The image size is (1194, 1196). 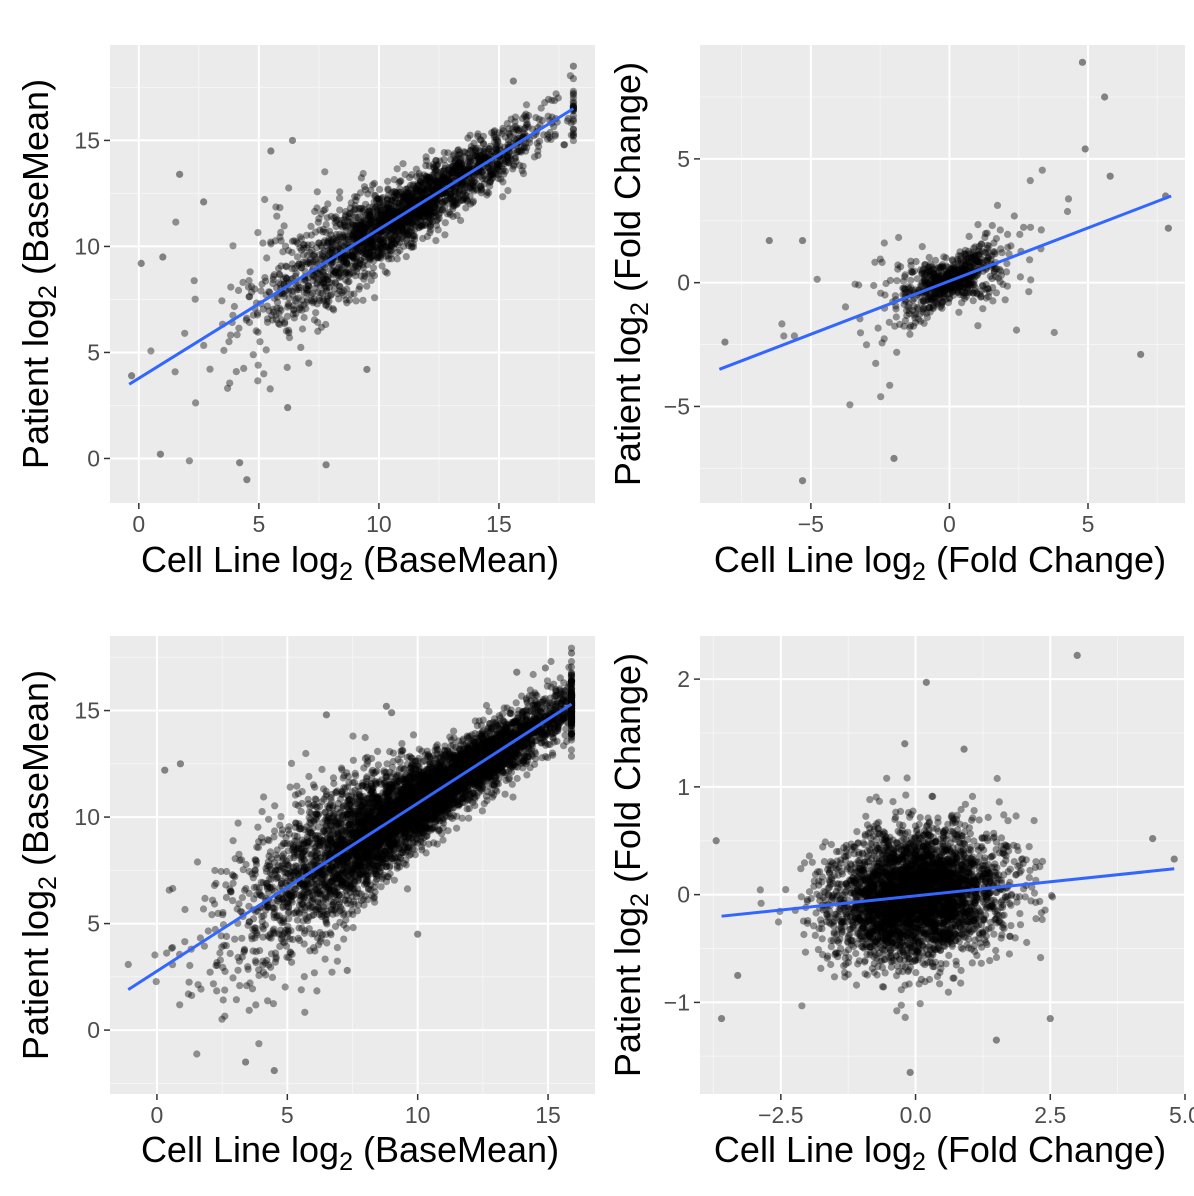 What do you see at coordinates (949, 524) in the screenshot?
I see `panel-2-x-tick-label: 0` at bounding box center [949, 524].